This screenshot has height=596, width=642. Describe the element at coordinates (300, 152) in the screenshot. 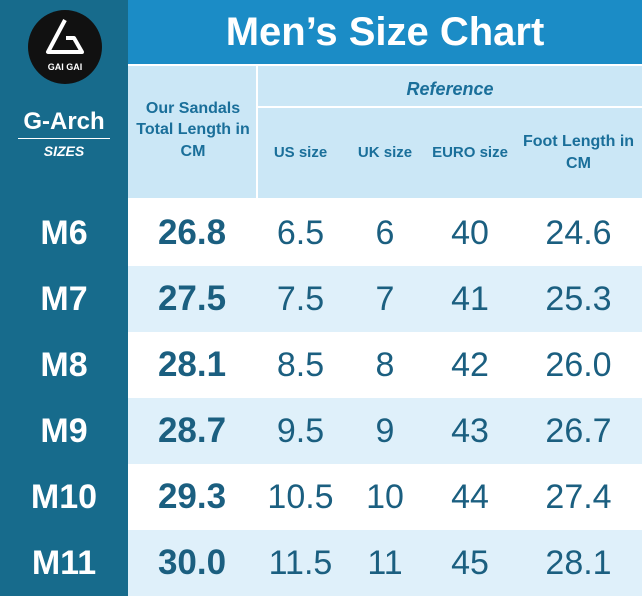

I see `column-header: US size` at that location.